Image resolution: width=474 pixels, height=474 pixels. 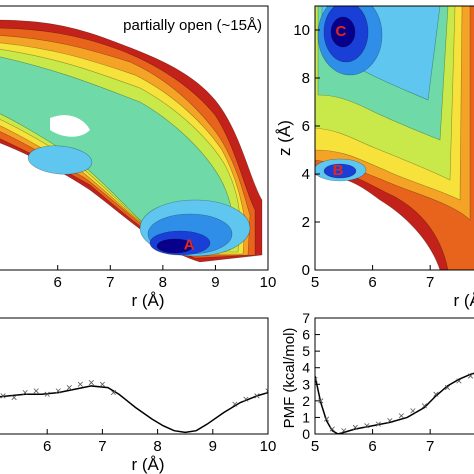 I want to click on contour-basin, so click(x=340, y=171).